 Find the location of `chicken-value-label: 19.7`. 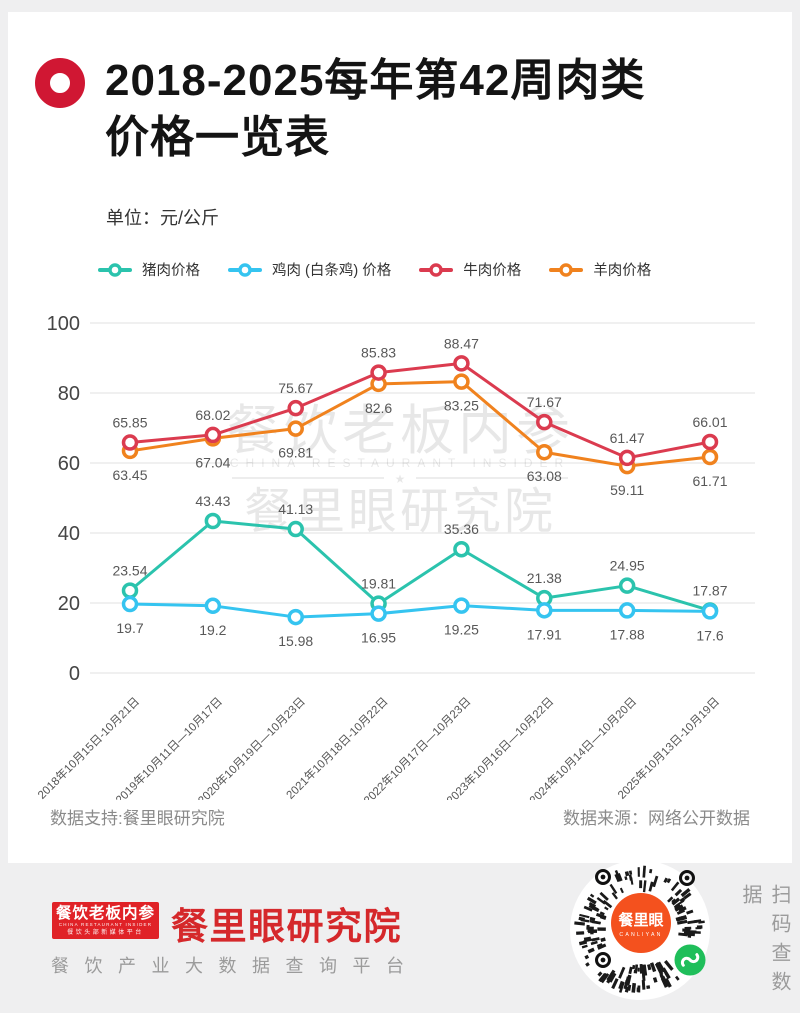

chicken-value-label: 19.7 is located at coordinates (129, 628).